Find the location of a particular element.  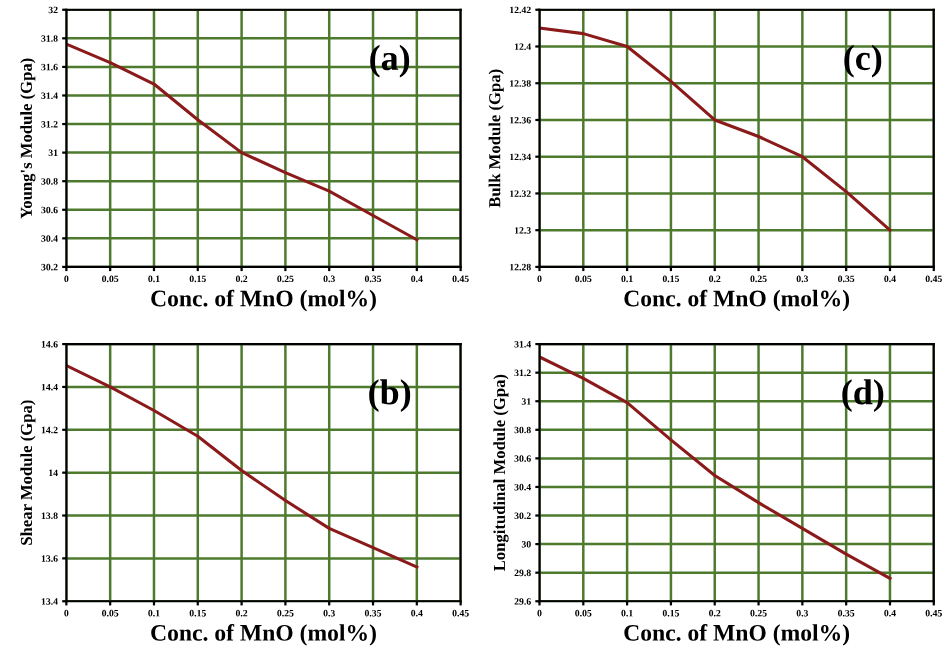

y-axis-title: Shear Module (Gpa) is located at coordinates (28, 472).